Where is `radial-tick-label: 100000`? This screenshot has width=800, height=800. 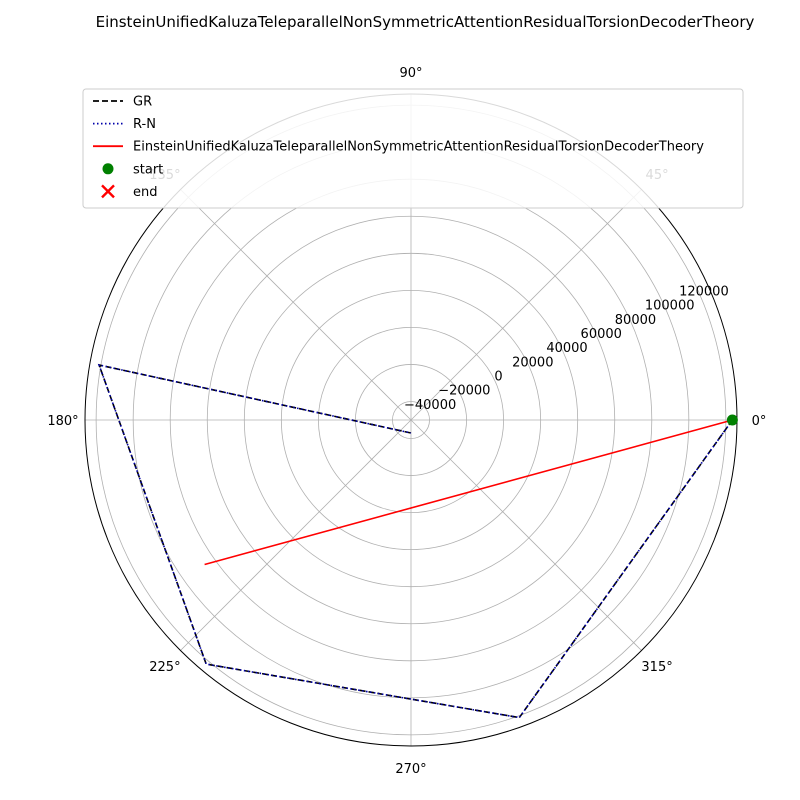
radial-tick-label: 100000 is located at coordinates (670, 306).